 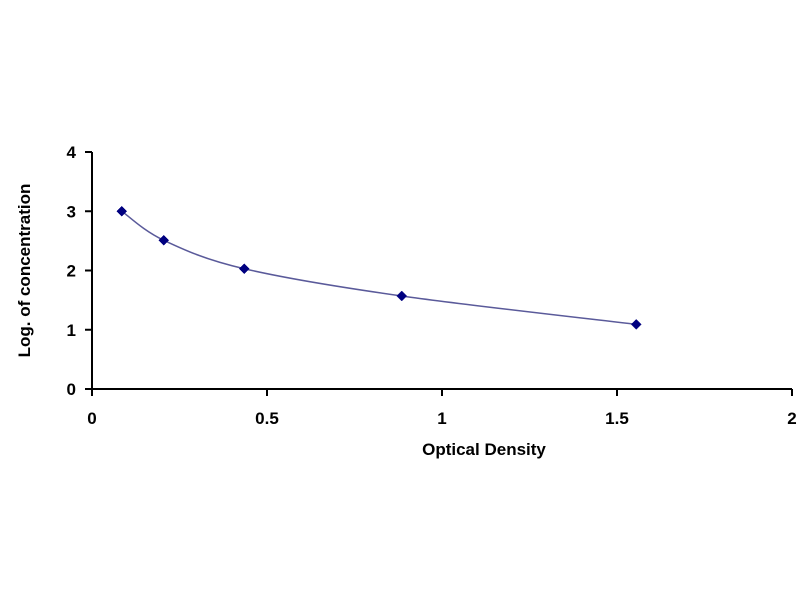 What do you see at coordinates (484, 449) in the screenshot?
I see `x-axis-title: Optical Density` at bounding box center [484, 449].